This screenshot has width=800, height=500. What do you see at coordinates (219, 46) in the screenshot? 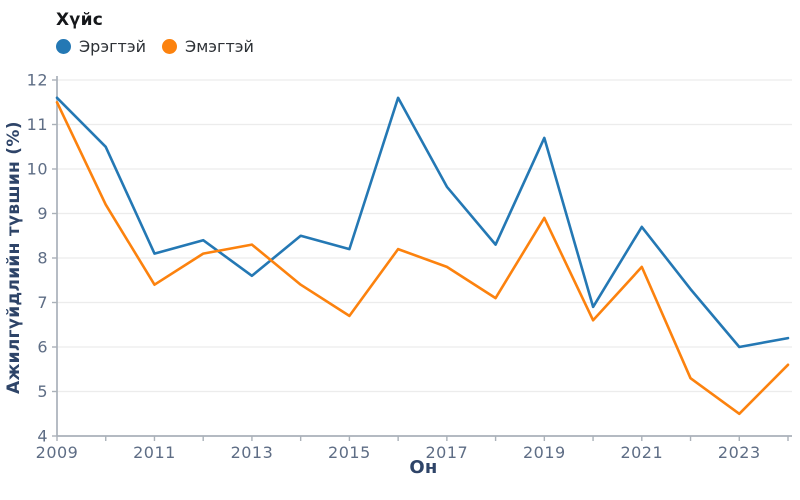
I see `legend-item-female-label: Эмэгтэй` at bounding box center [219, 46].